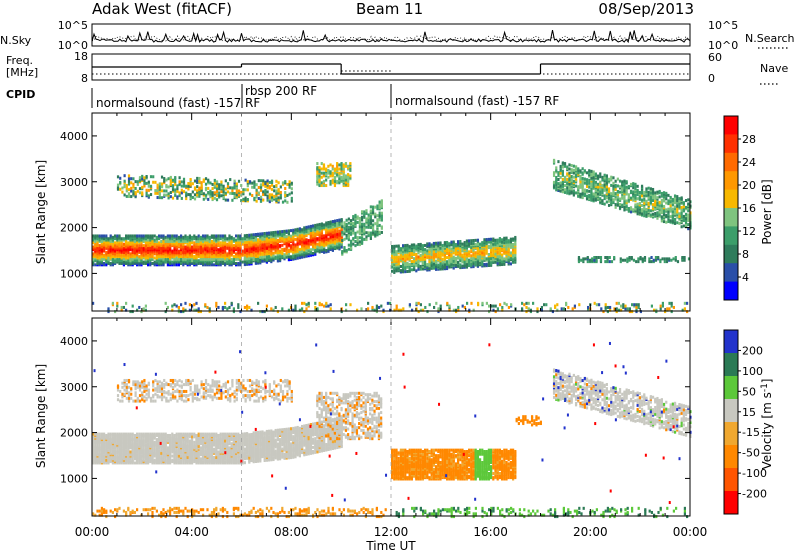 This screenshot has height=554, width=800. What do you see at coordinates (19, 60) in the screenshot?
I see `freq-label: Freq.` at bounding box center [19, 60].